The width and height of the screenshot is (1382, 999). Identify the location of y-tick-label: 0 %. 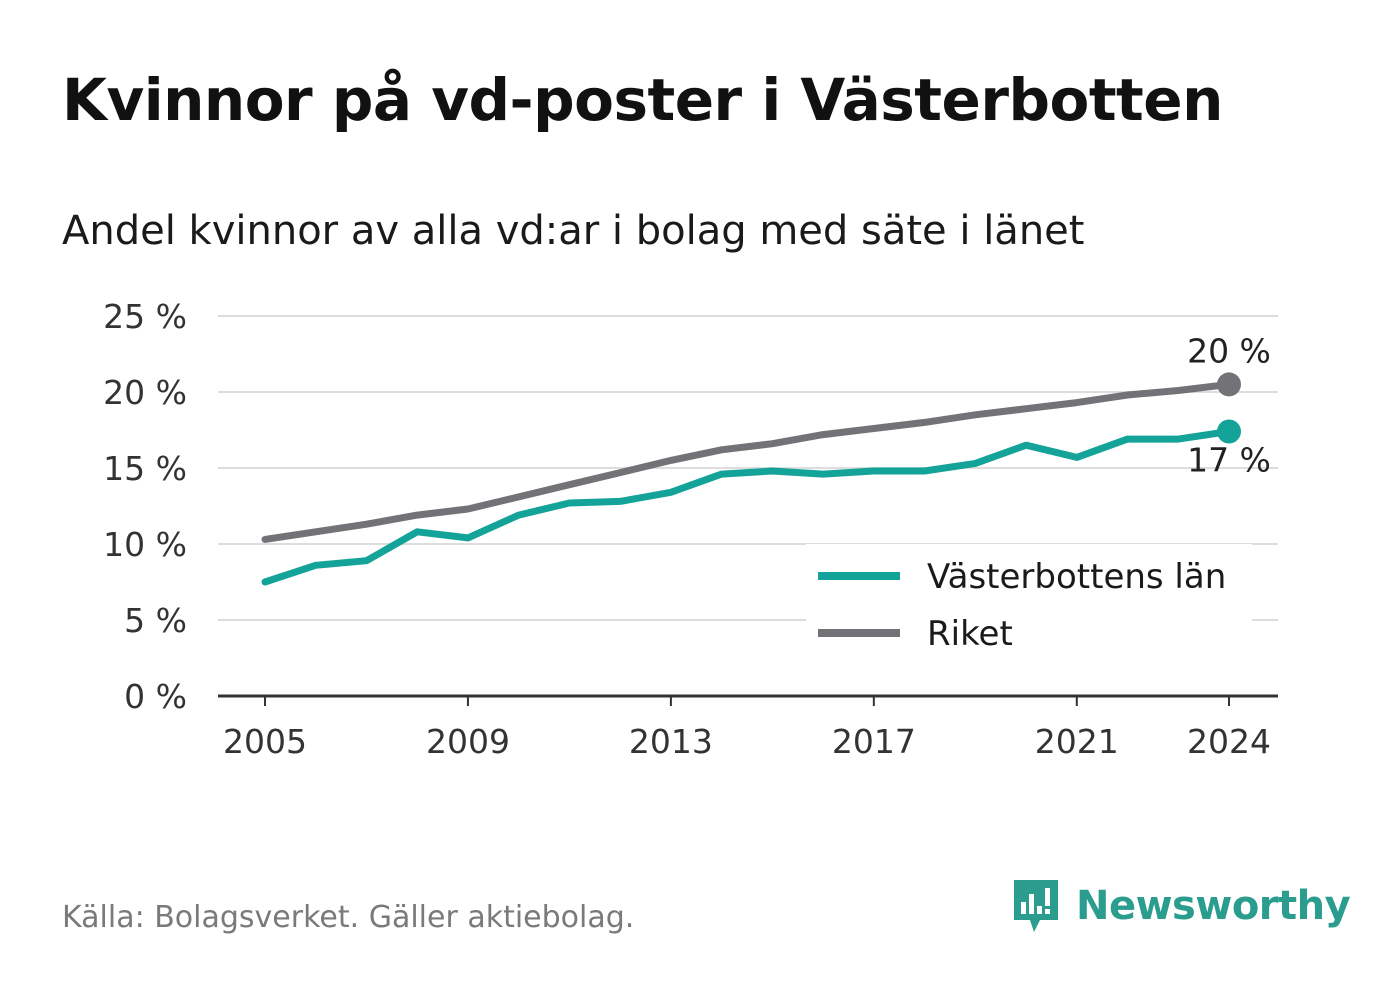
(155, 696).